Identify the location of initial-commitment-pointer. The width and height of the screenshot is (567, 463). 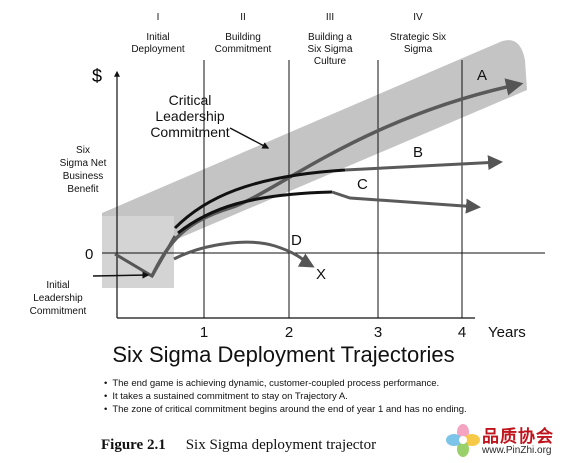
(121, 275).